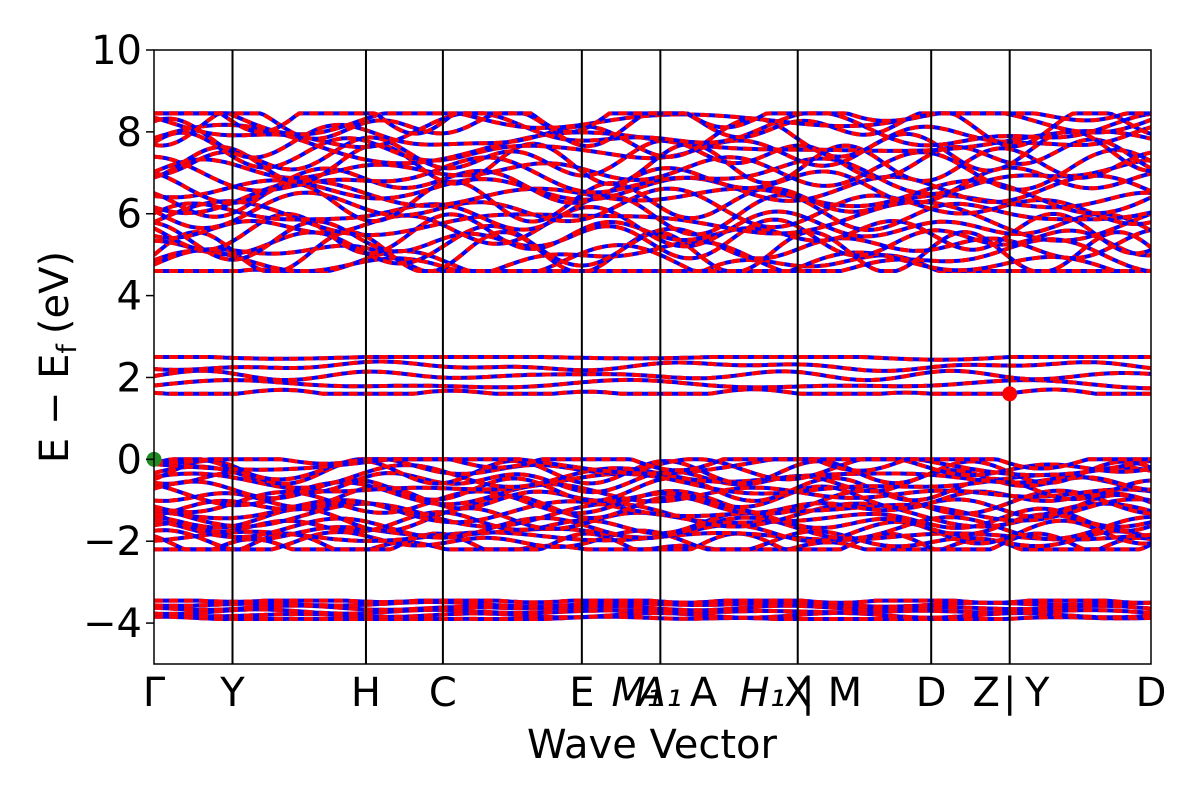 The width and height of the screenshot is (1200, 800). What do you see at coordinates (797, 693) in the screenshot?
I see `x-tick-label: X` at bounding box center [797, 693].